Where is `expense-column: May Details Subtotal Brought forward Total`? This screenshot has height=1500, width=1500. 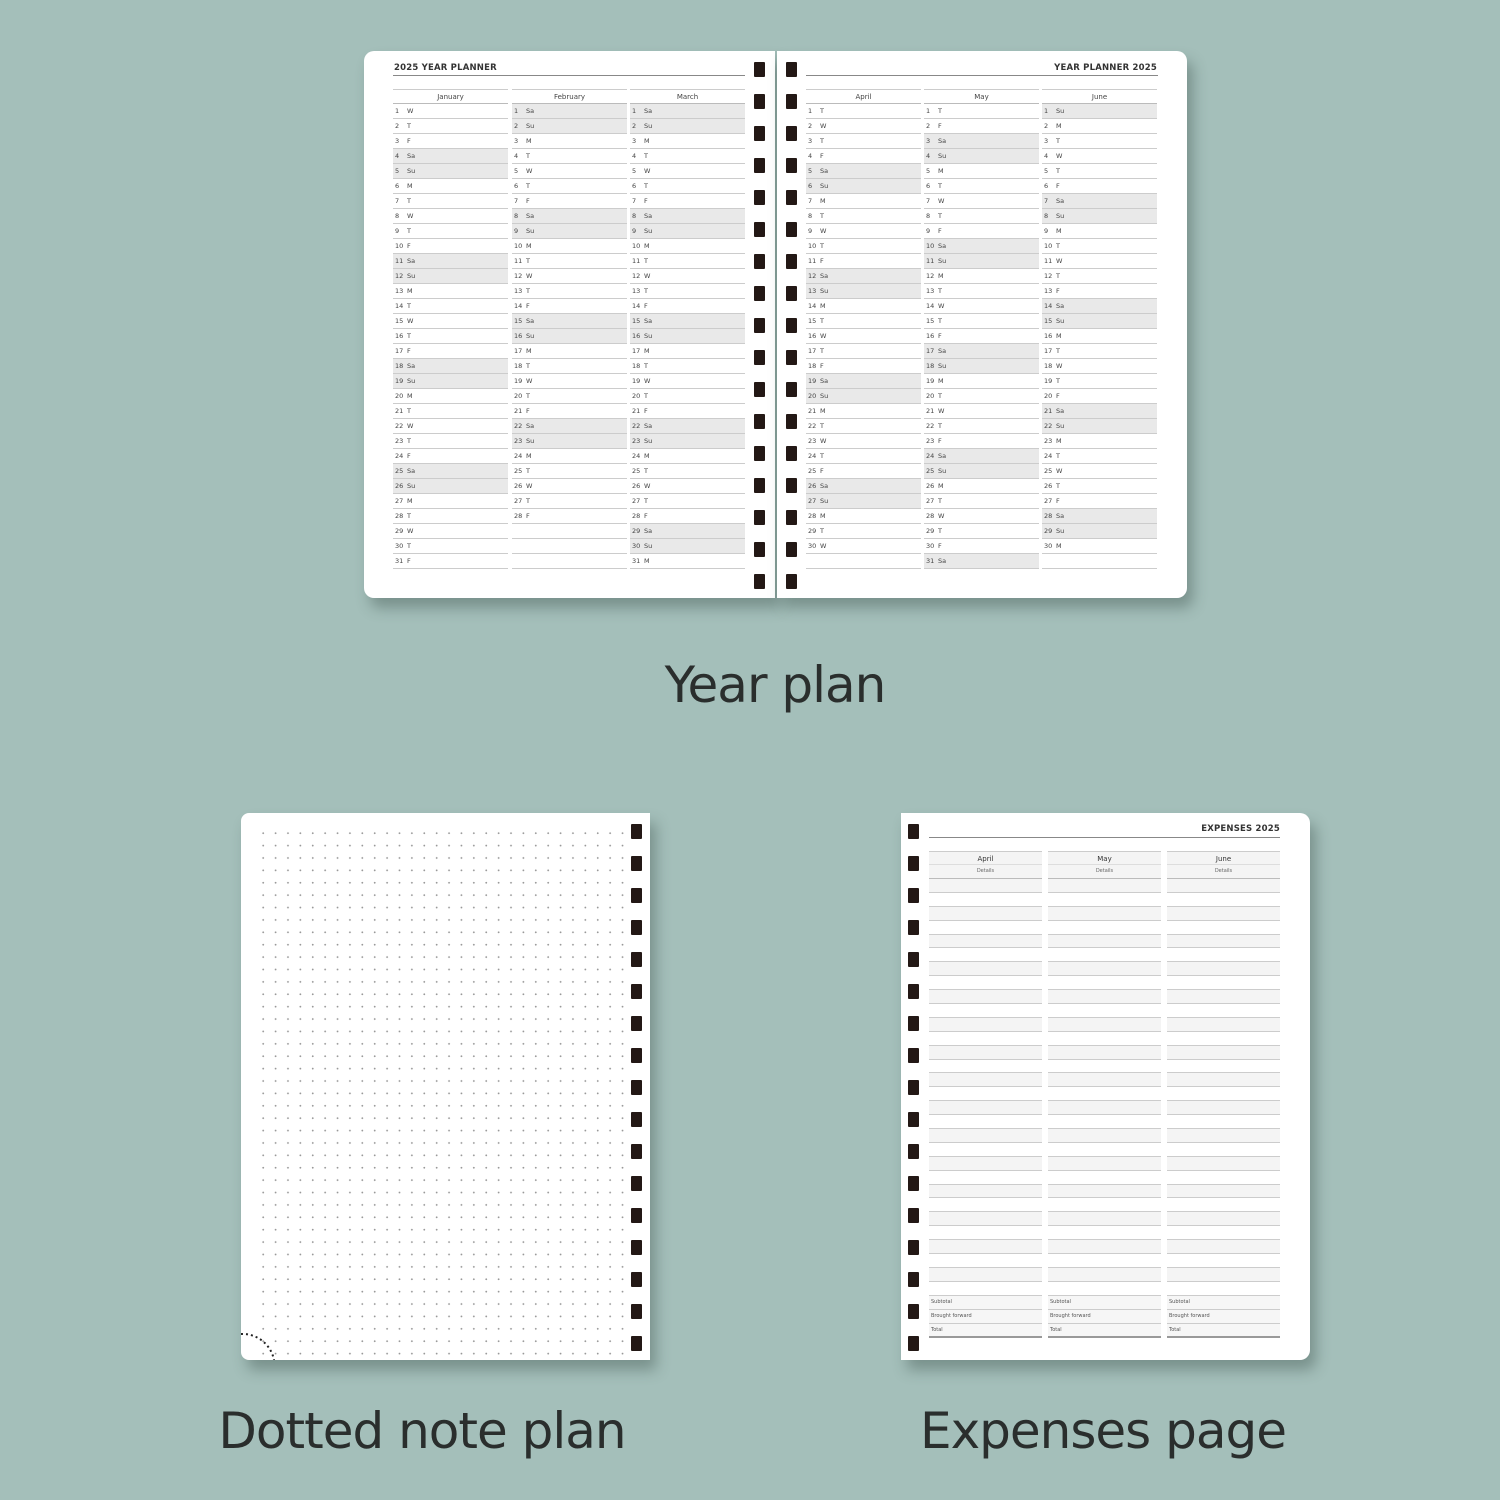
expense-column: May Details Subtotal Brought forward Total is located at coordinates (1104, 1094).